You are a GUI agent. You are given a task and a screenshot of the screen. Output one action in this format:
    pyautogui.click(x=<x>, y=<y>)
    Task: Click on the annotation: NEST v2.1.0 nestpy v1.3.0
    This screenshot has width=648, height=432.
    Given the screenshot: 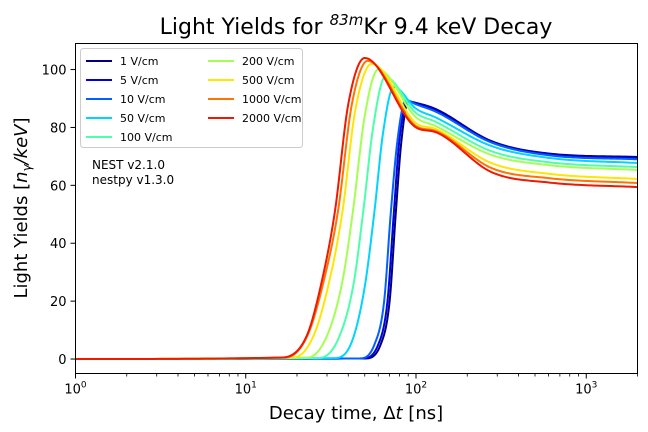 What is the action you would take?
    pyautogui.click(x=133, y=172)
    